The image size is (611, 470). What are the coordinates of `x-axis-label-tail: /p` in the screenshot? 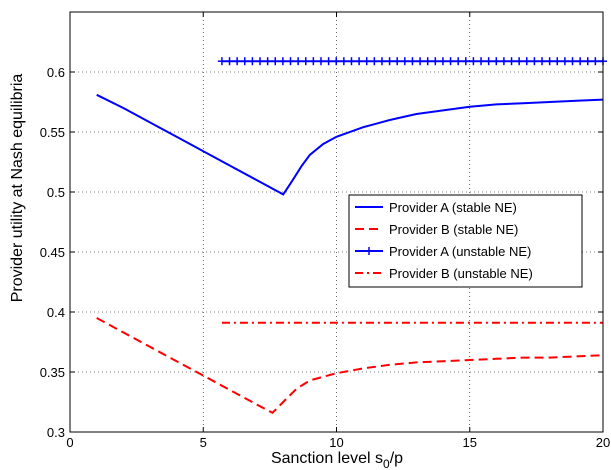 It's located at (396, 458).